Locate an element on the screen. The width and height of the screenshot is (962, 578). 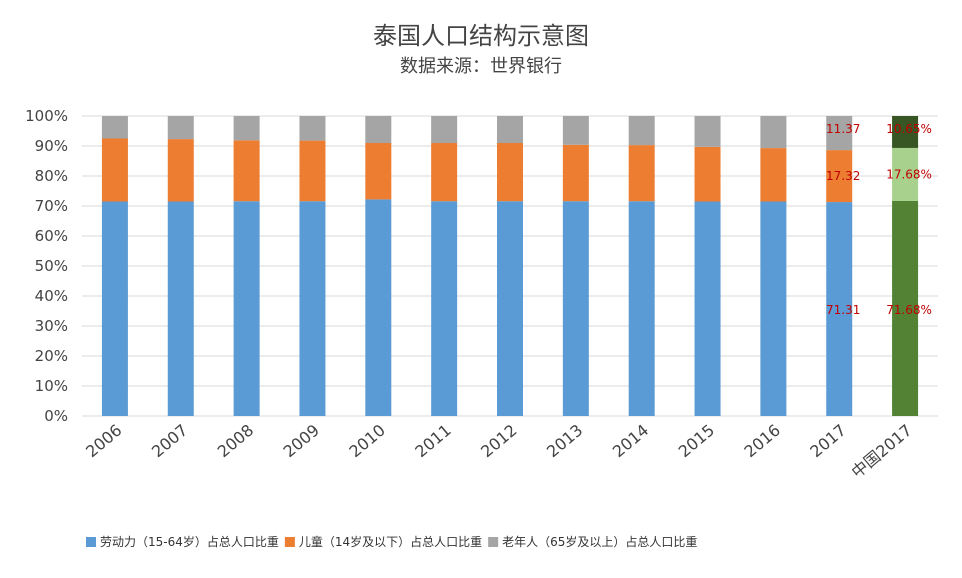
y-tick-label: 100% is located at coordinates (46, 116).